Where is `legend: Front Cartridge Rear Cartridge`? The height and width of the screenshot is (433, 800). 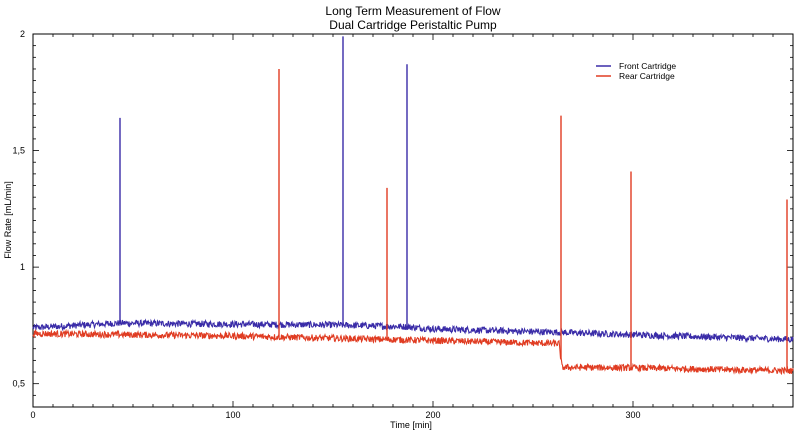
legend: Front Cartridge Rear Cartridge is located at coordinates (636, 71).